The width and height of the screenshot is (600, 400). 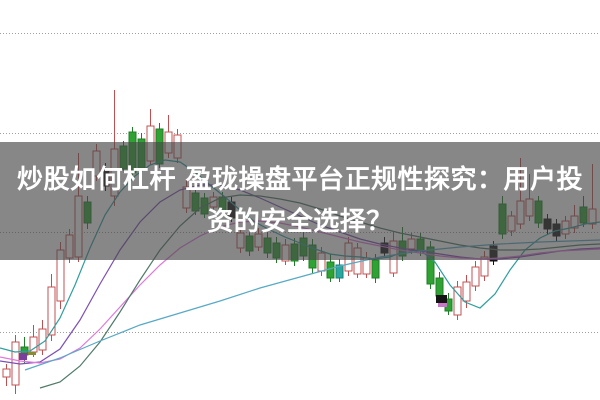 I want to click on orchid-dash-marker, so click(x=442, y=305).